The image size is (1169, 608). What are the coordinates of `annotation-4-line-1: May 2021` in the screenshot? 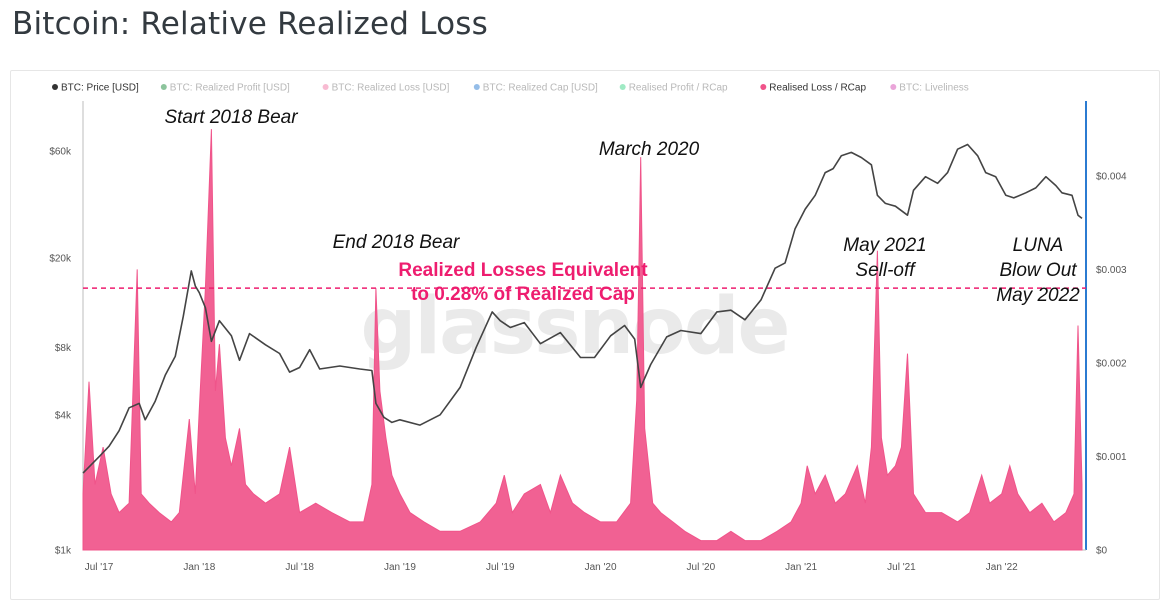 It's located at (884, 245).